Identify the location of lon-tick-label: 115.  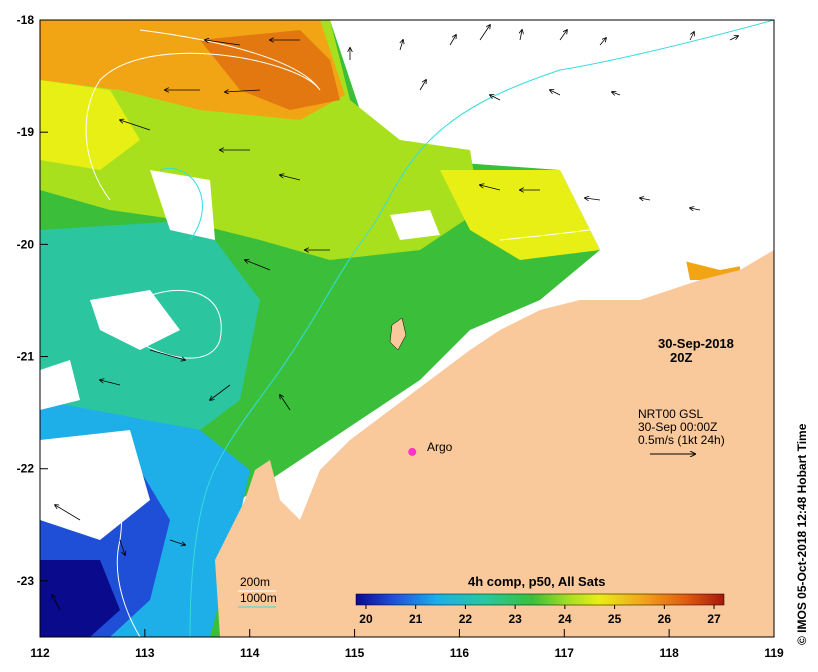
(355, 653).